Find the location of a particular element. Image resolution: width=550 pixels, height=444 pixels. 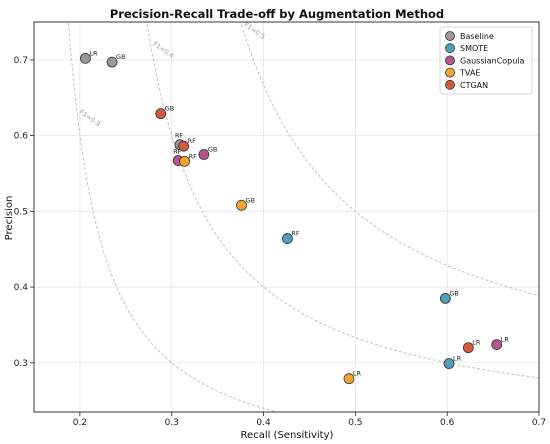

legend-entry: SMOTE is located at coordinates (474, 48).